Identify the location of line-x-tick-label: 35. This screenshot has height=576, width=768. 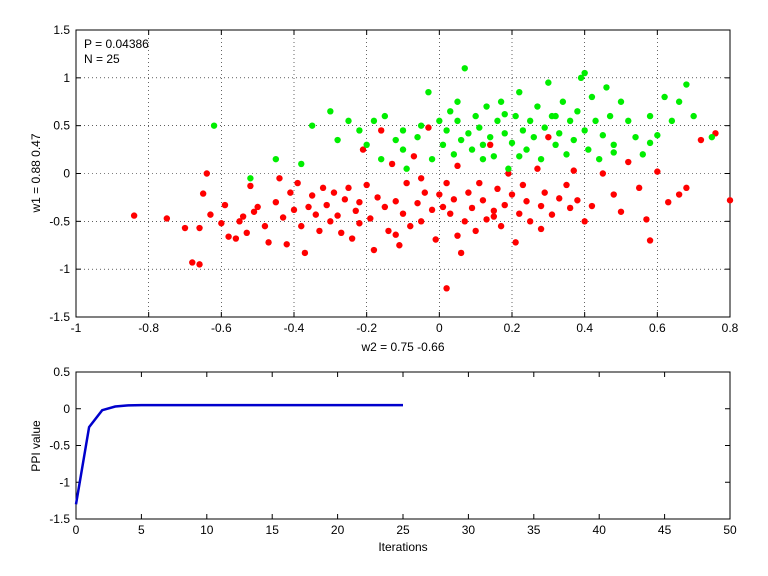
(534, 530).